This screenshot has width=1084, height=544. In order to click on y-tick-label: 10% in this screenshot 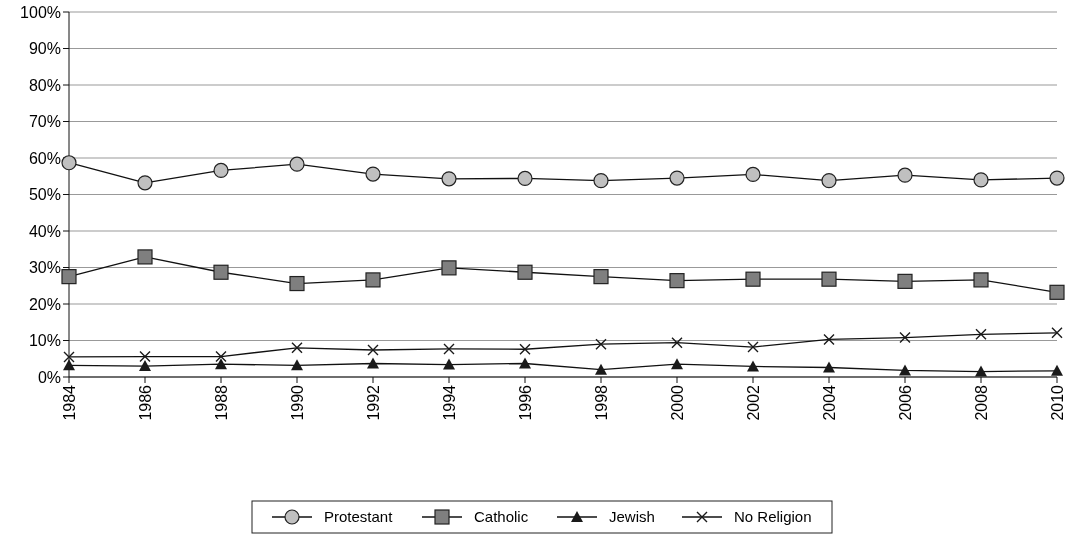, I will do `click(44, 341)`.